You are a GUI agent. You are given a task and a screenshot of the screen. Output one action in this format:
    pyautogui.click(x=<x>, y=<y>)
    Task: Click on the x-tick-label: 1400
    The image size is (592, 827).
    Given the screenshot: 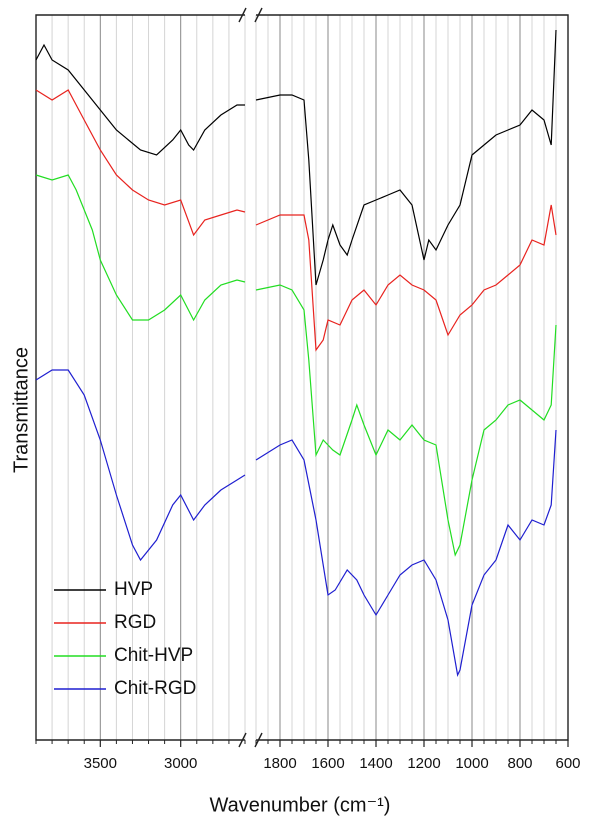 What is the action you would take?
    pyautogui.click(x=375, y=763)
    